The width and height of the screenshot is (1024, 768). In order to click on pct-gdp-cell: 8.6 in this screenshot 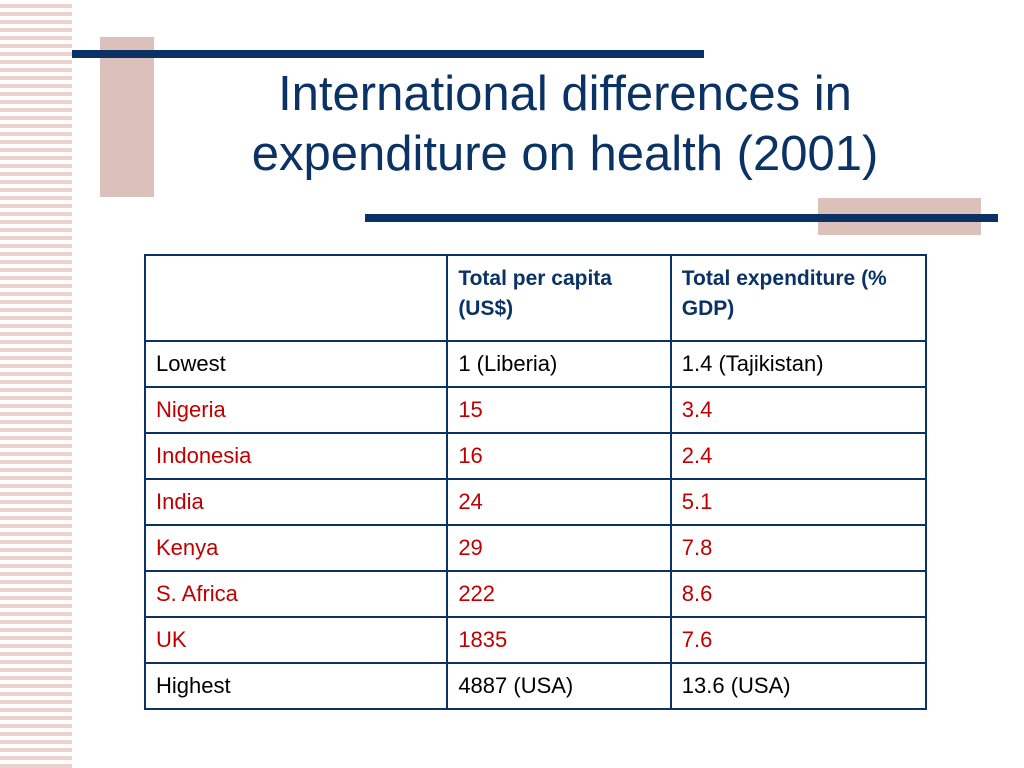, I will do `click(798, 594)`.